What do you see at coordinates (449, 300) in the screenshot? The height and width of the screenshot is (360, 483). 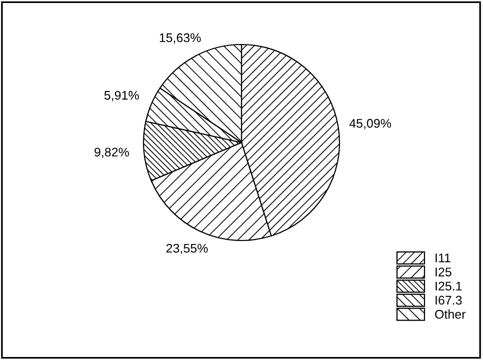 I see `legend-label: I67.3` at bounding box center [449, 300].